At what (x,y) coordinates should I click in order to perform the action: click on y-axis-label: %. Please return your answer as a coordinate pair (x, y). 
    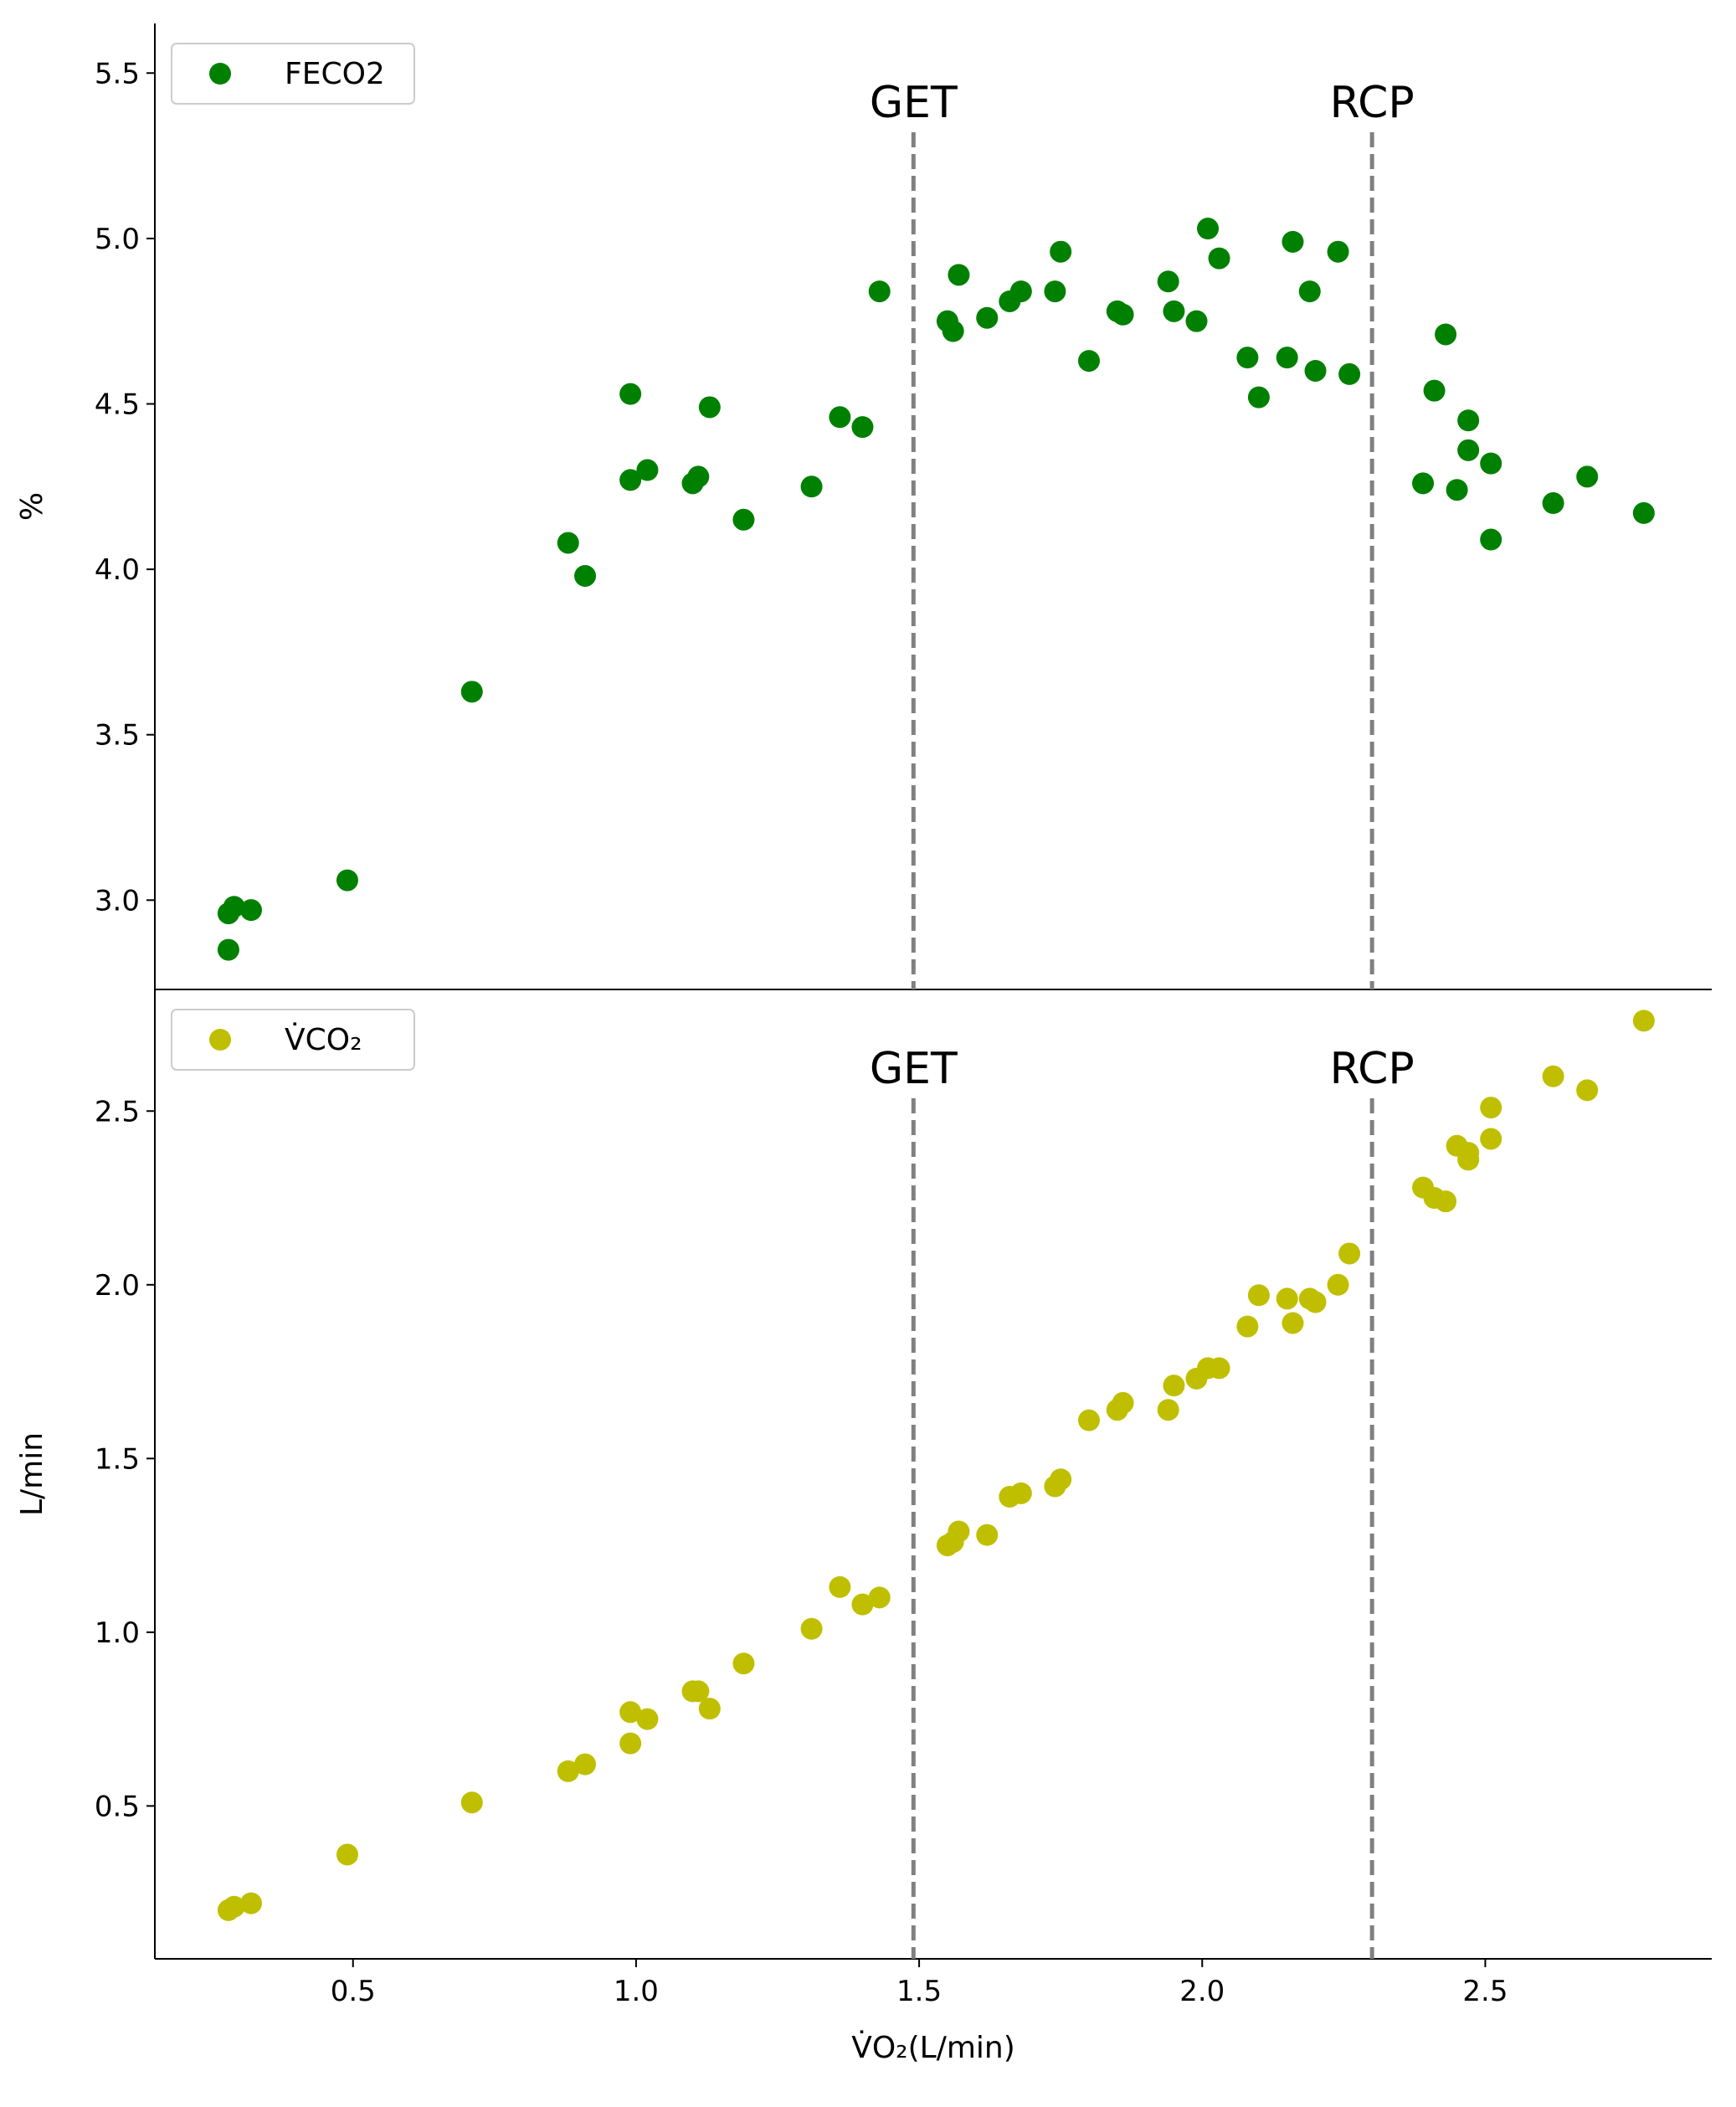
    Looking at the image, I should click on (32, 506).